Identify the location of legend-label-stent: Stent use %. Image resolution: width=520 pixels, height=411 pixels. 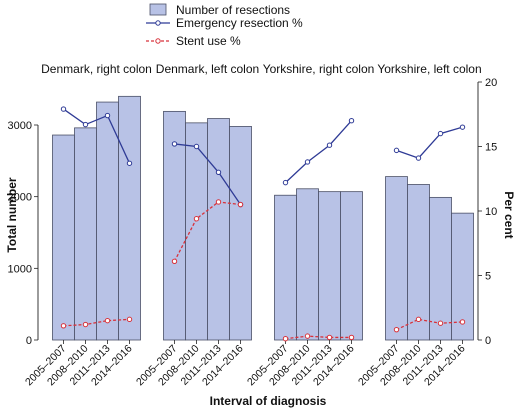
(208, 41).